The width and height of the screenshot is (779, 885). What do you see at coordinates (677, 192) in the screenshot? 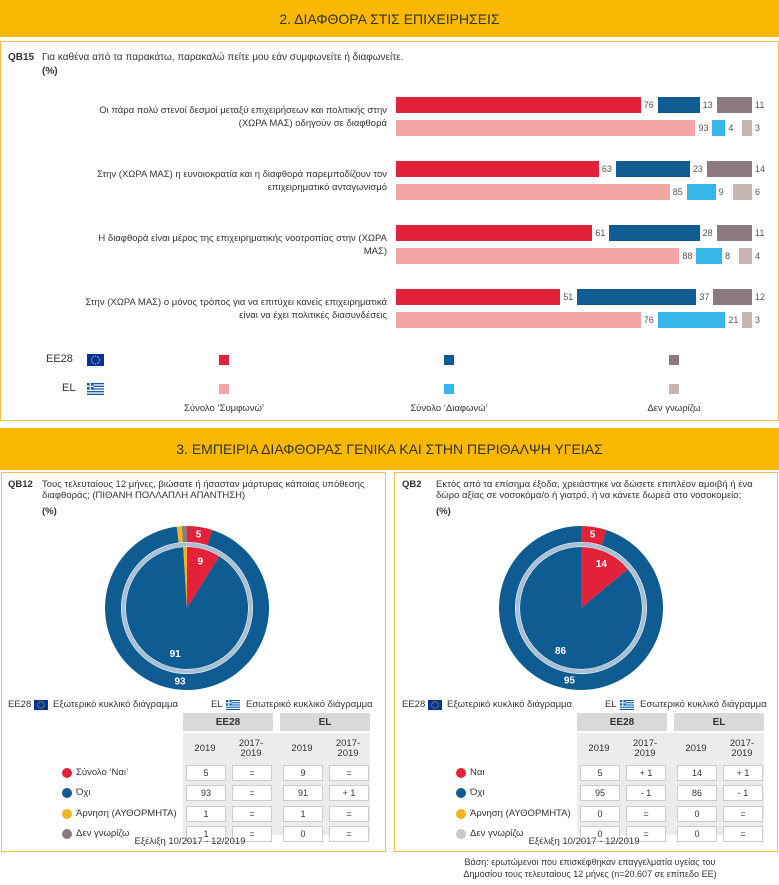
I see `value-label: 85` at bounding box center [677, 192].